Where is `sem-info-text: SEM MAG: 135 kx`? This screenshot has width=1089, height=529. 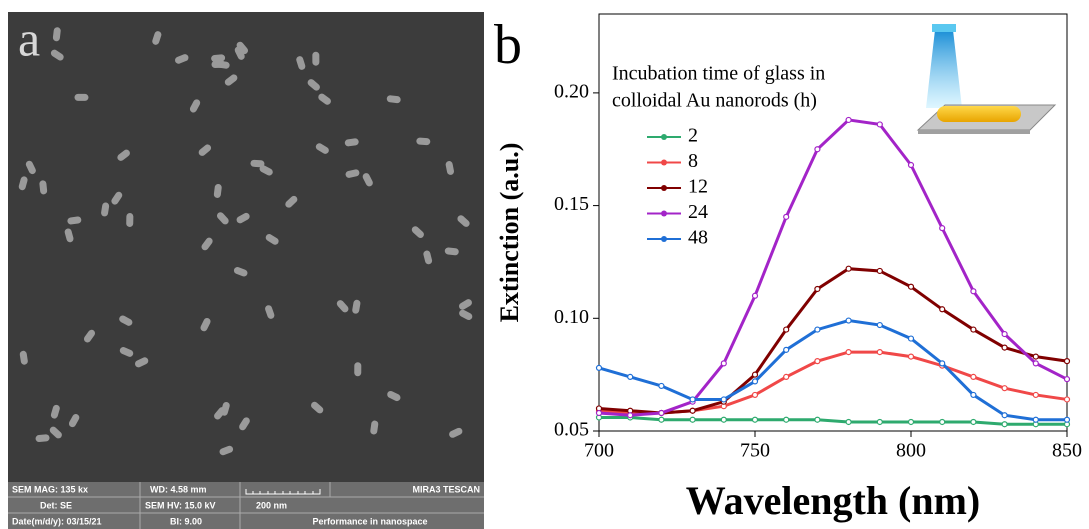 sem-info-text: SEM MAG: 135 kx is located at coordinates (50, 489).